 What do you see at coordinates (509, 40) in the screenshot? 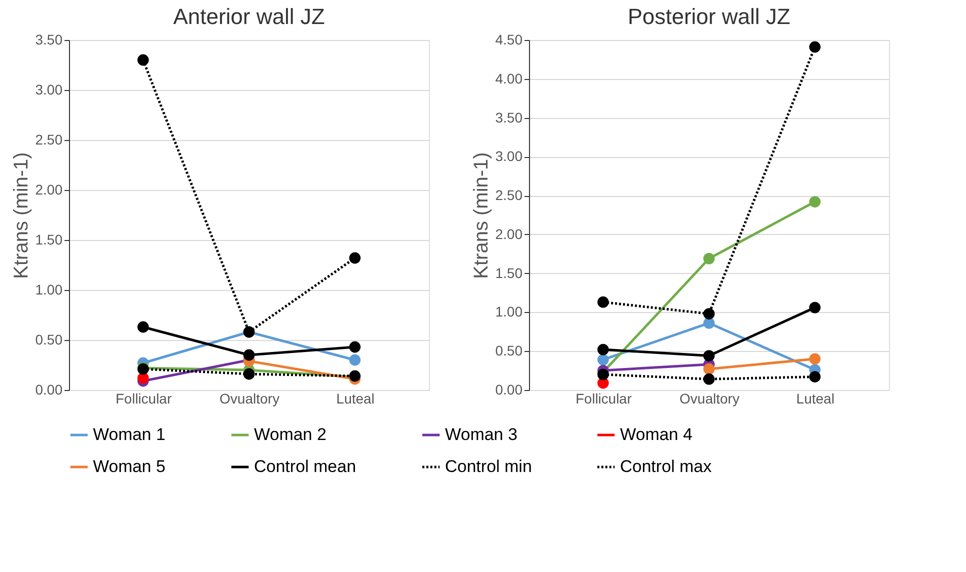
I see `y-tick-label: 4.50` at bounding box center [509, 40].